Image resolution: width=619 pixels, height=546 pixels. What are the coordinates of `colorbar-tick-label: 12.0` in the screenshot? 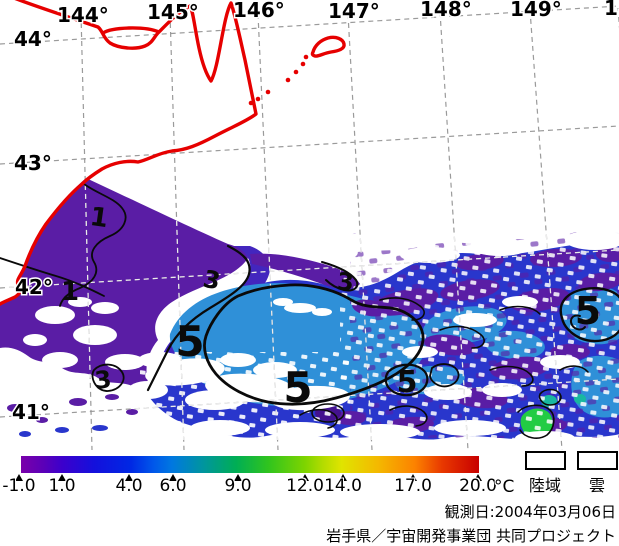 It's located at (305, 486).